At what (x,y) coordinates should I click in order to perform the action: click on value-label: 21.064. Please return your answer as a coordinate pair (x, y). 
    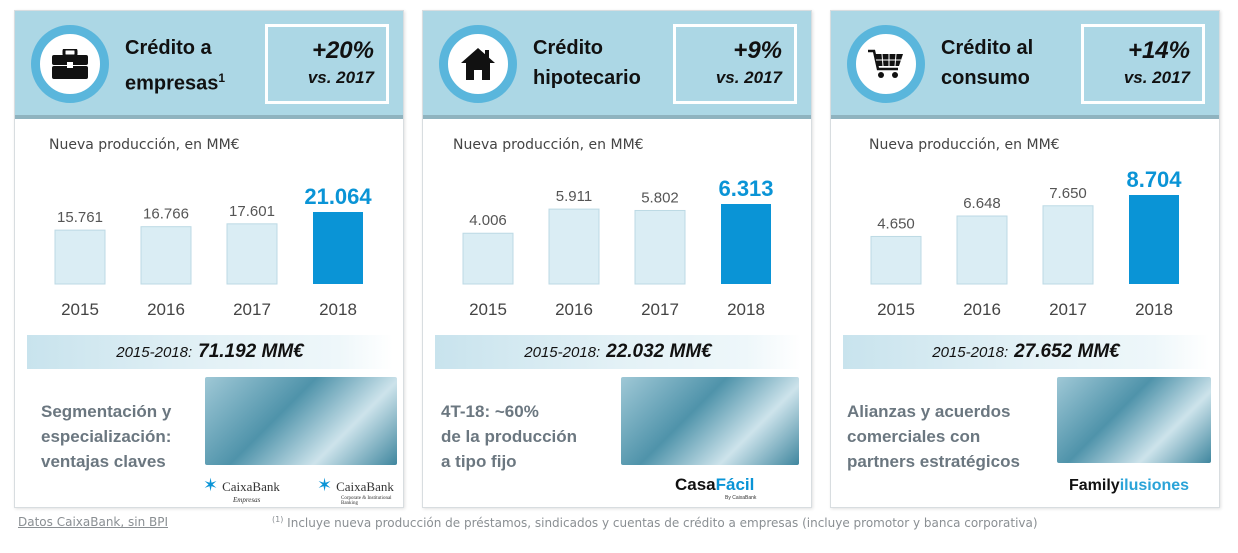
    Looking at the image, I should click on (338, 196).